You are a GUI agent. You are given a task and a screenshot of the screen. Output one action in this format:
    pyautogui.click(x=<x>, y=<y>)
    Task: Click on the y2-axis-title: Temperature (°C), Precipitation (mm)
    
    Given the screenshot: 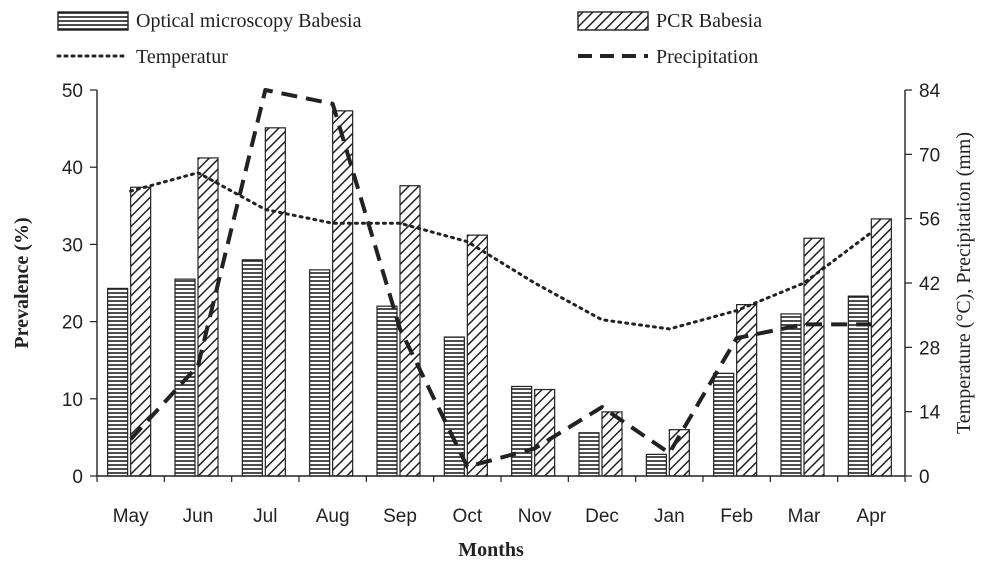 What is the action you would take?
    pyautogui.click(x=964, y=283)
    